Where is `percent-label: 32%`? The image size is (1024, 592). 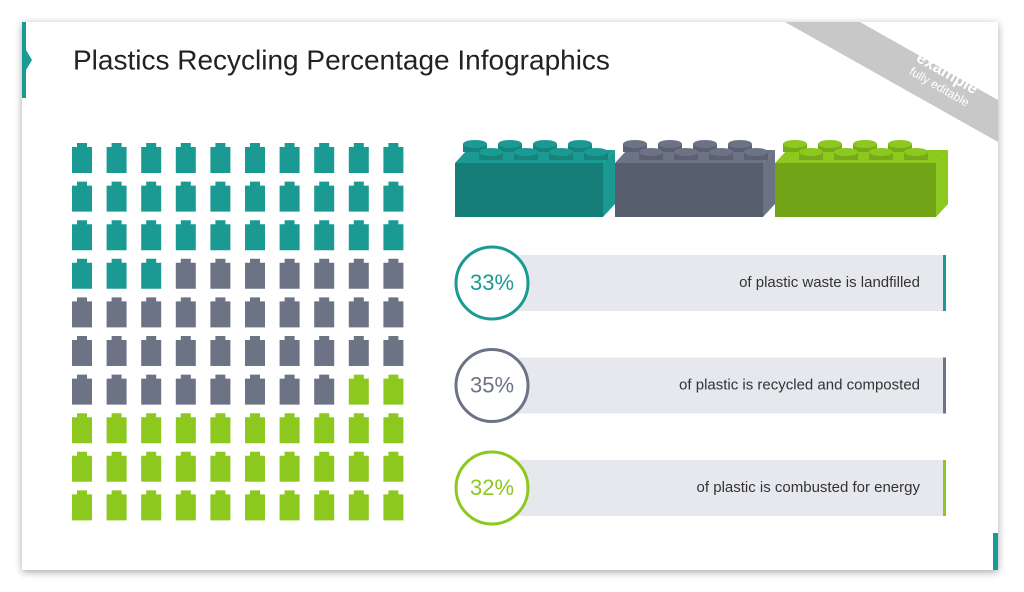
percent-label: 32% is located at coordinates (492, 487).